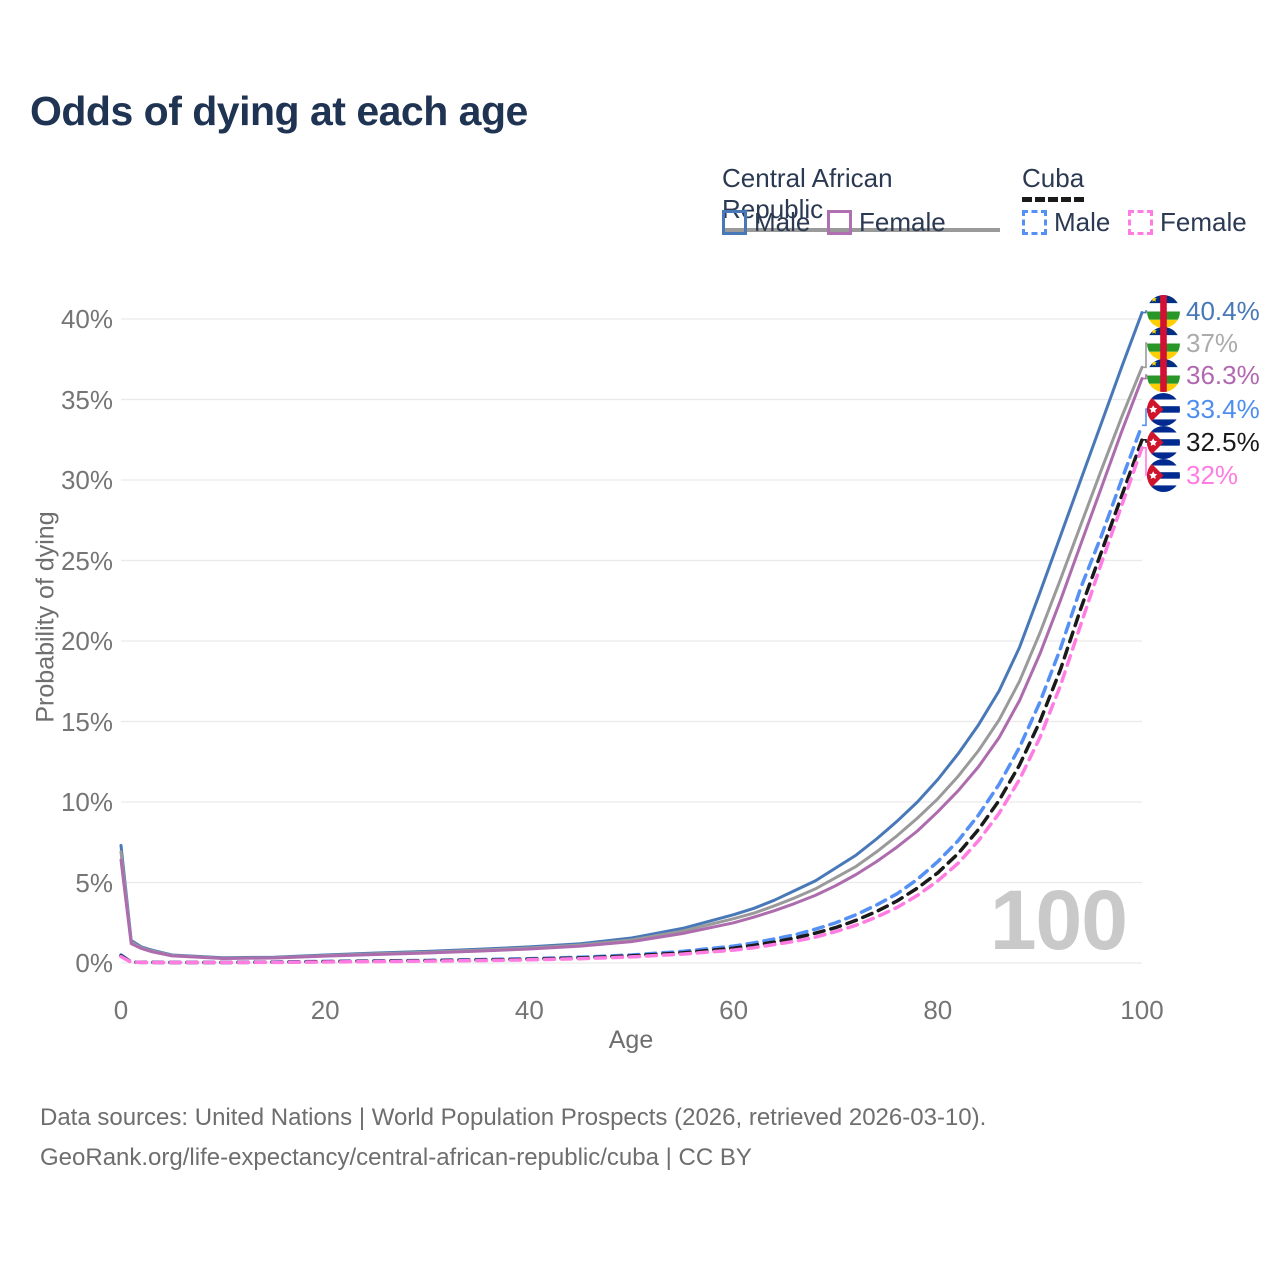  I want to click on y-tick-label: 35%, so click(86, 399).